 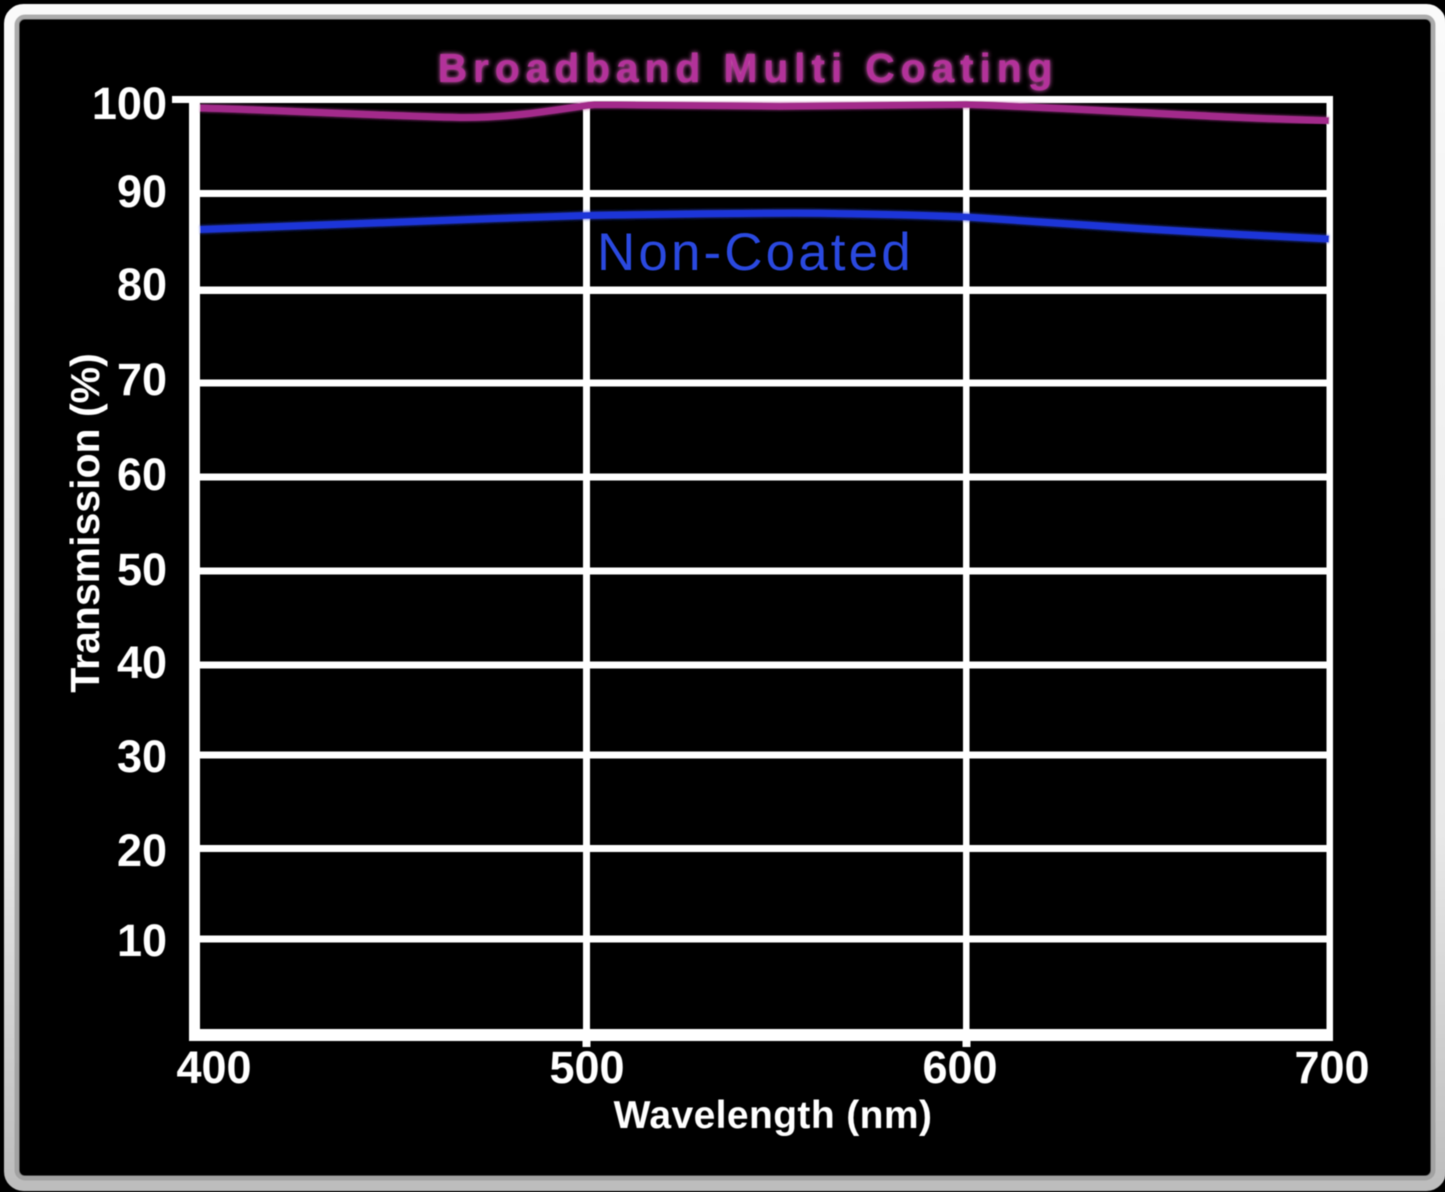 What do you see at coordinates (142, 662) in the screenshot?
I see `svg-text: 40` at bounding box center [142, 662].